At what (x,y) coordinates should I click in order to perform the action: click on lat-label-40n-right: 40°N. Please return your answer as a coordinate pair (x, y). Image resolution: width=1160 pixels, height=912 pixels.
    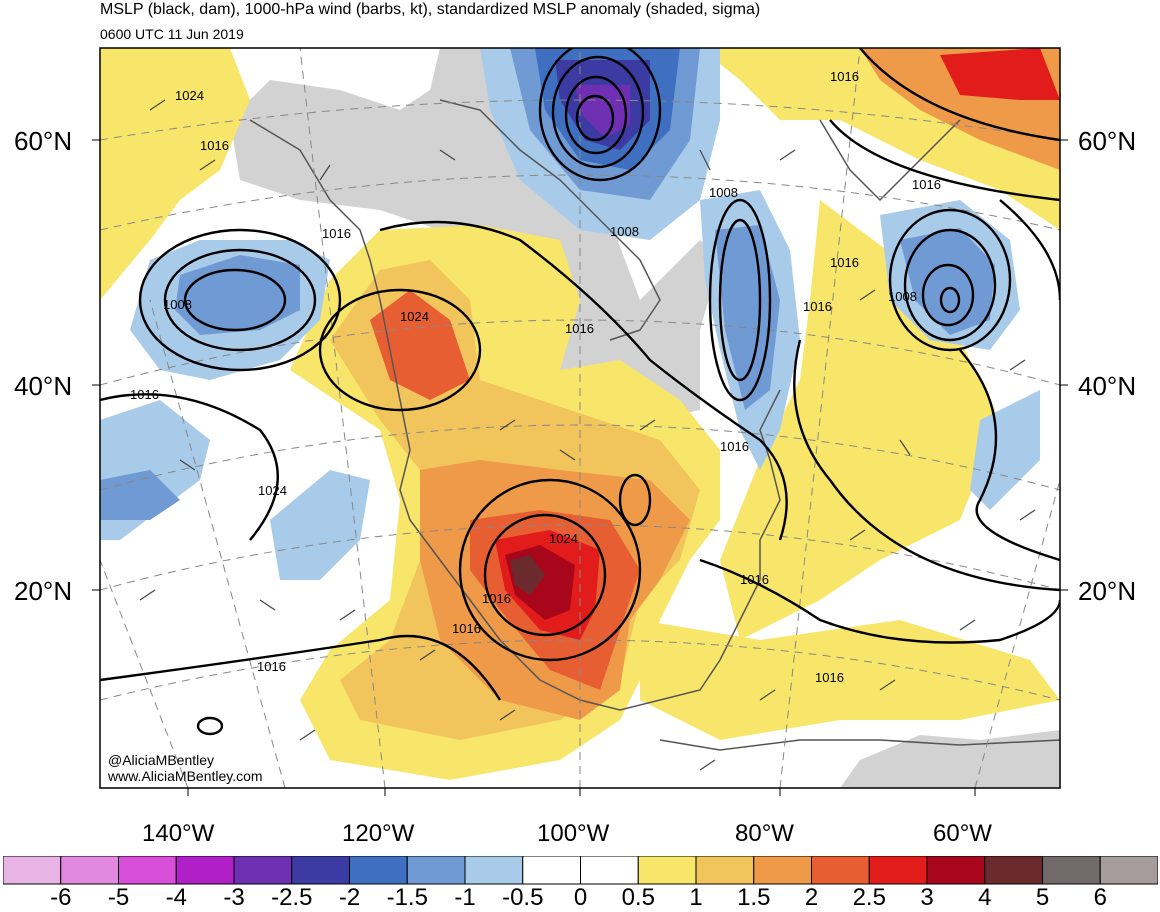
    Looking at the image, I should click on (1107, 386).